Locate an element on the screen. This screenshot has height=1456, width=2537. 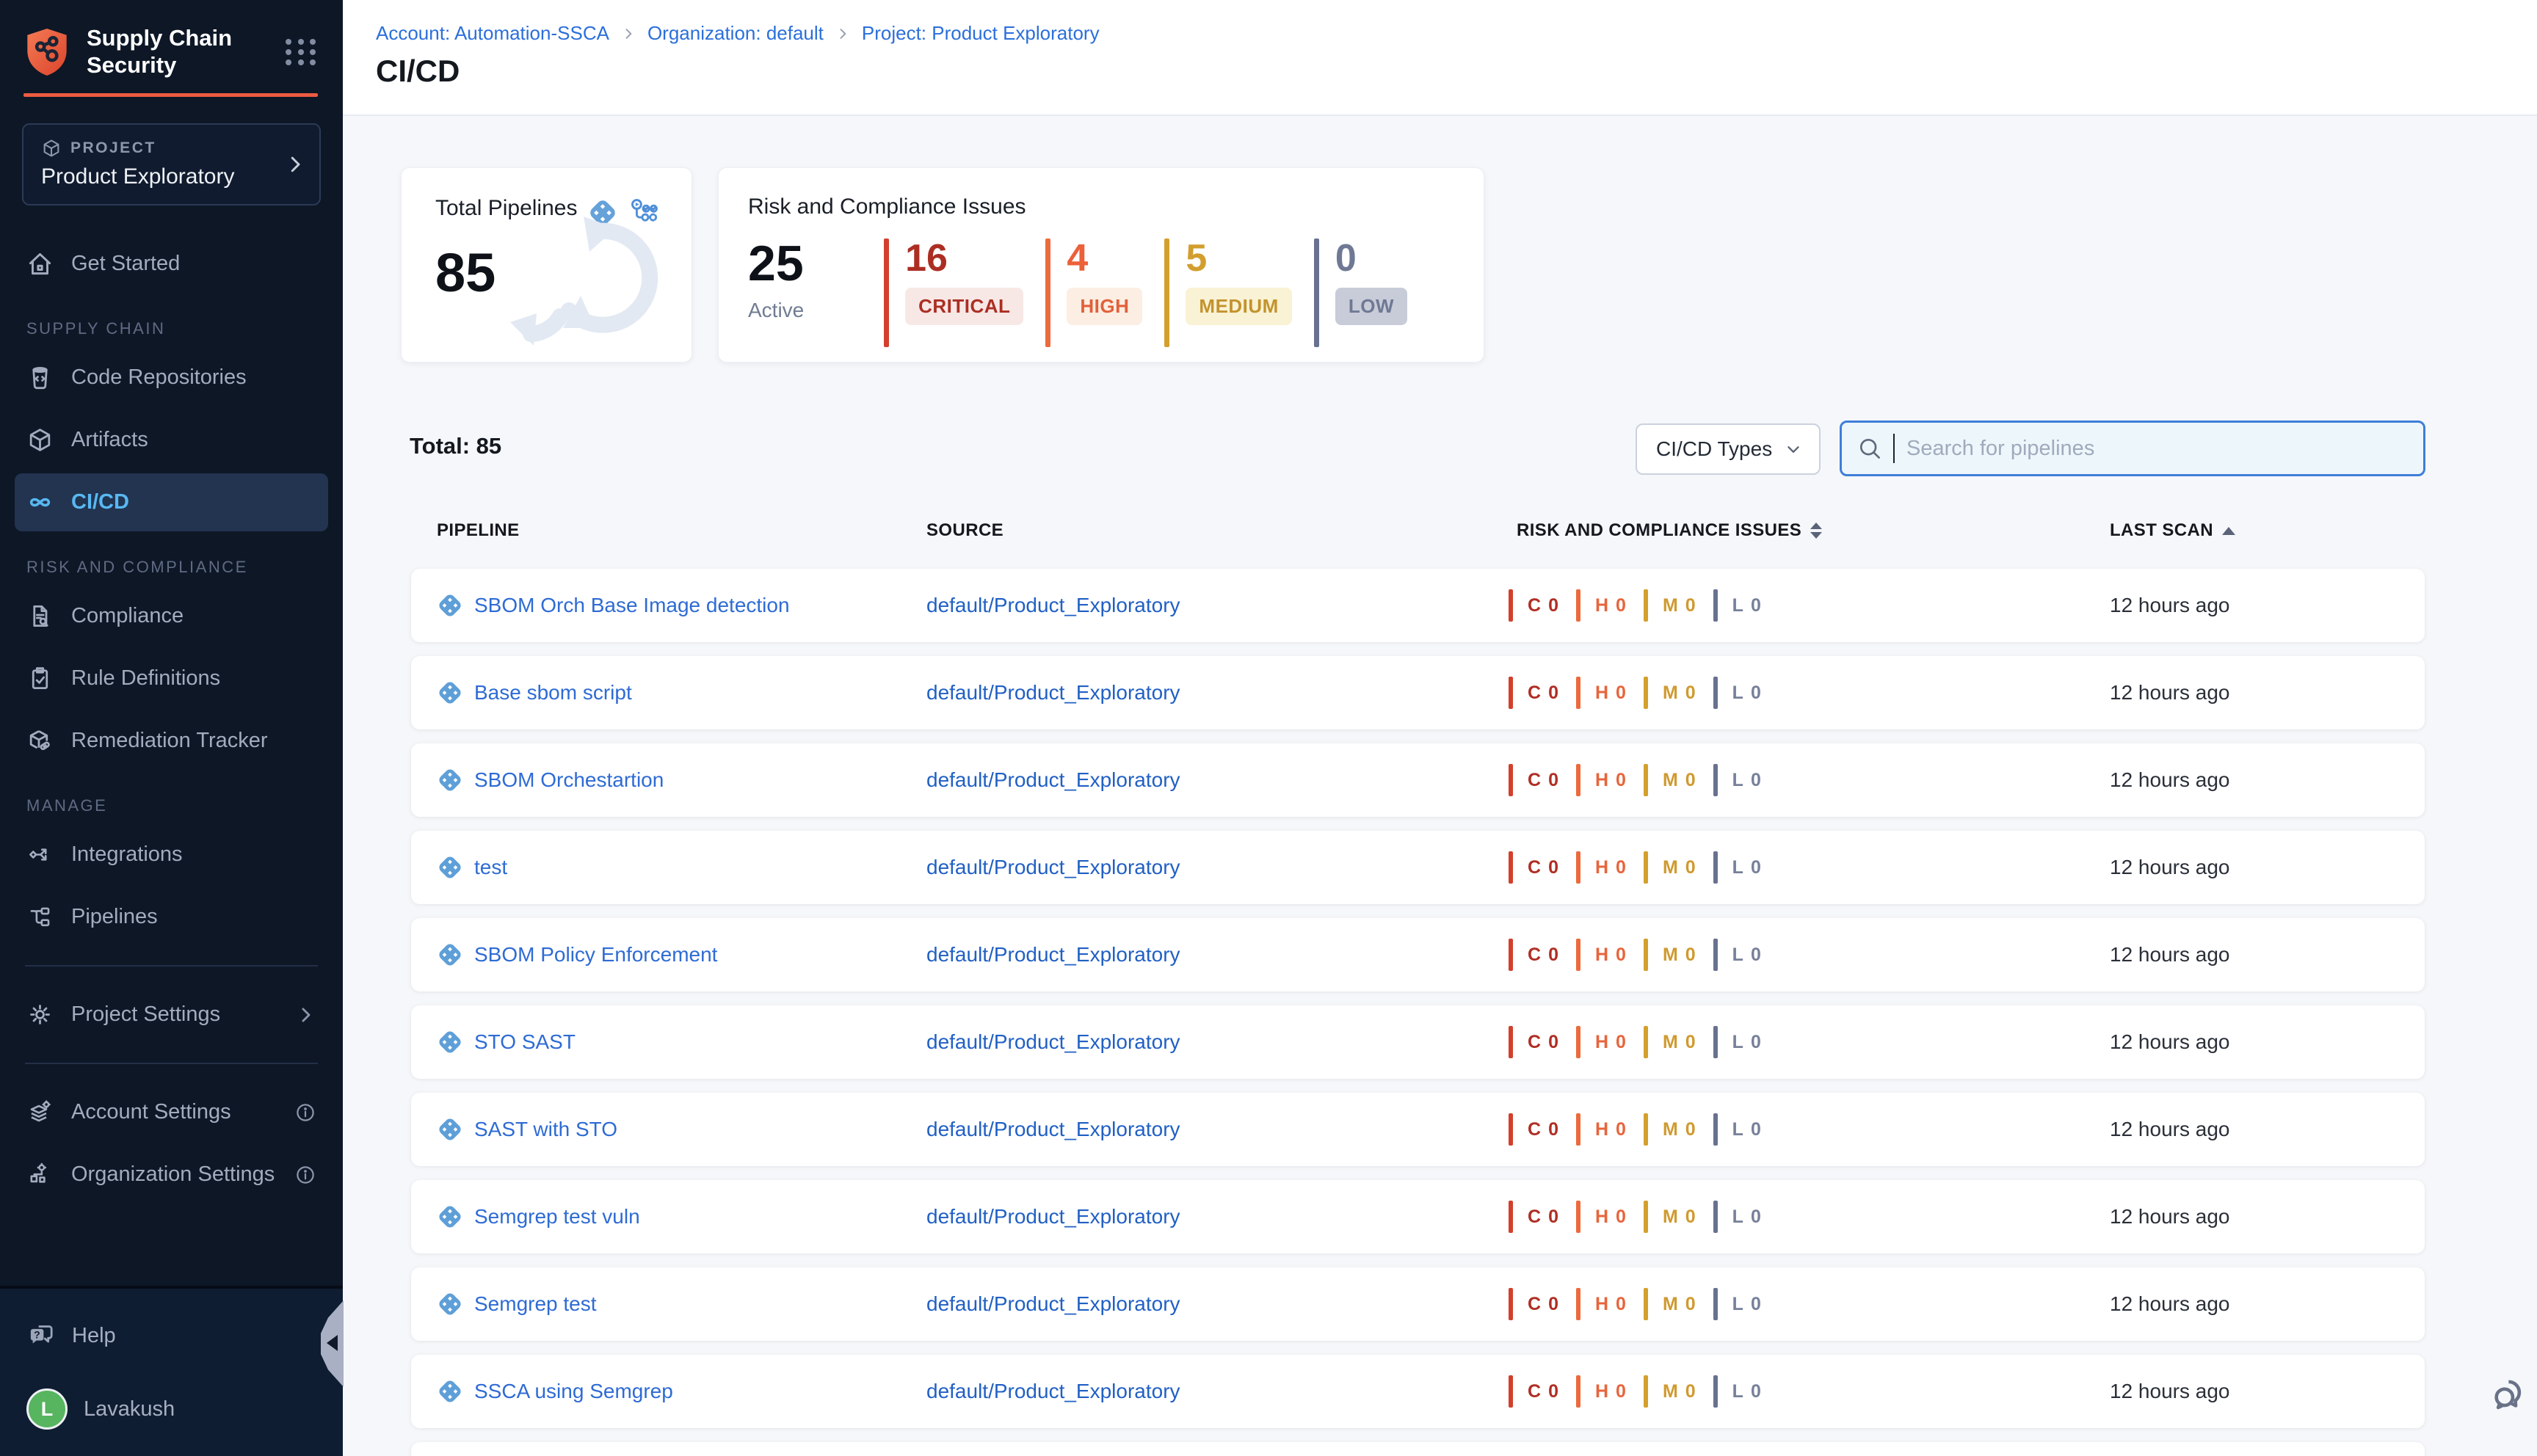
sidebar-item-remediation-tracker: Remediation Tracker is located at coordinates (171, 741).